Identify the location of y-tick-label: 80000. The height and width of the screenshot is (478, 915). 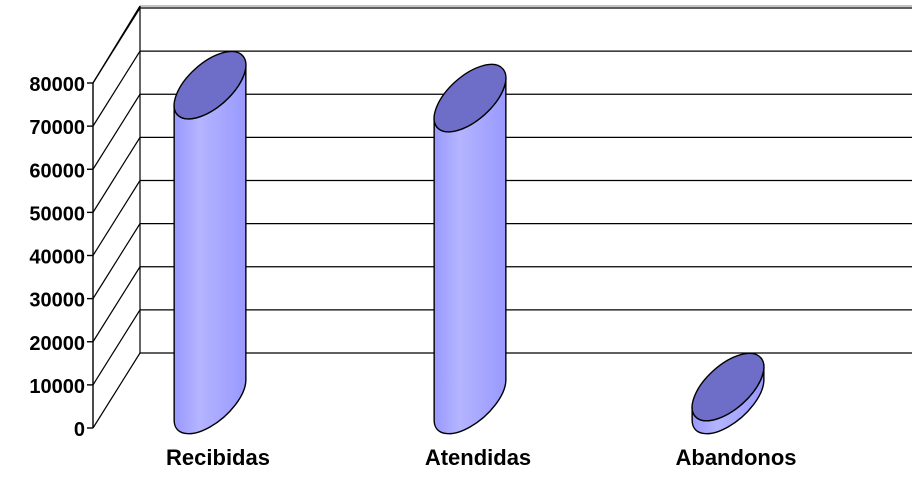
(57, 85).